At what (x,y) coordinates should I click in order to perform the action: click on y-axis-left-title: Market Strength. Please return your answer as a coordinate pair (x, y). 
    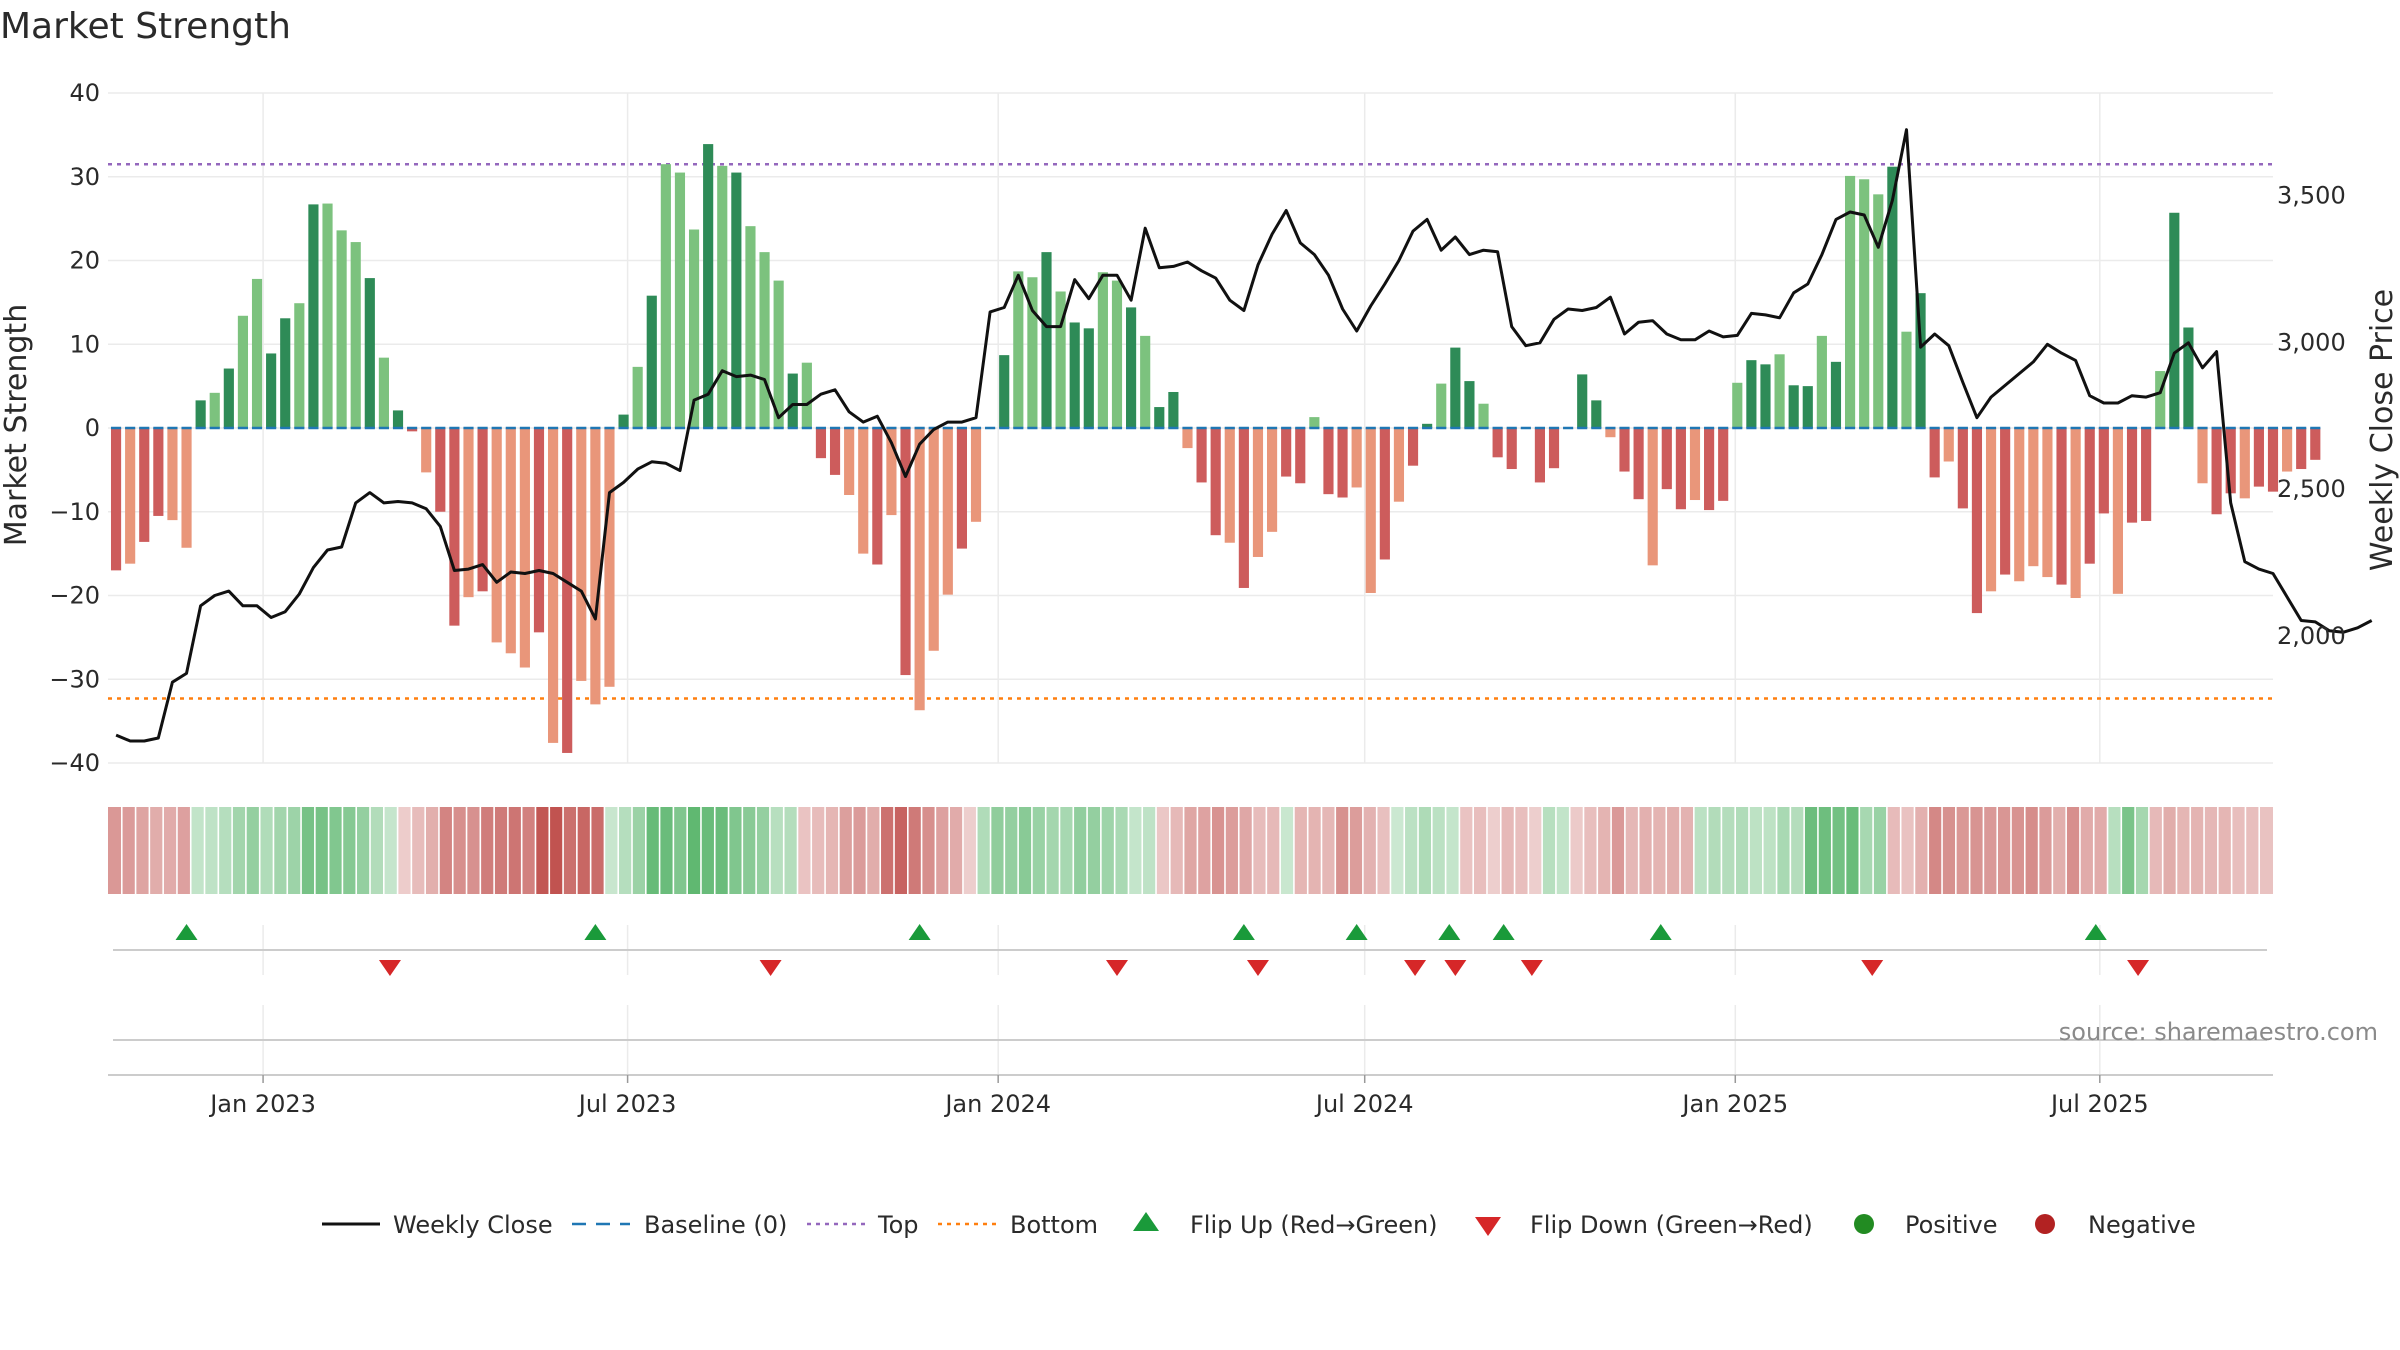
    Looking at the image, I should click on (17, 425).